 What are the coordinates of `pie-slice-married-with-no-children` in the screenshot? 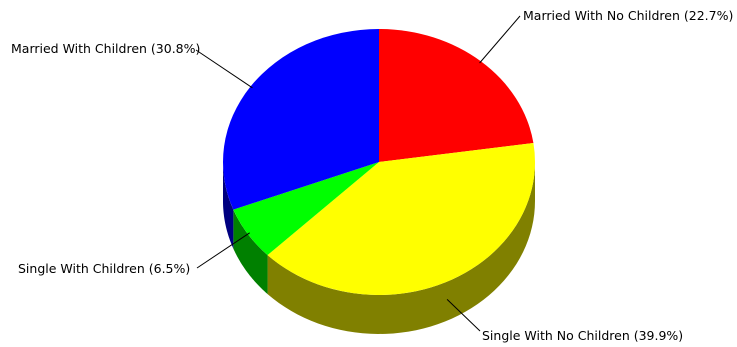 It's located at (456, 95).